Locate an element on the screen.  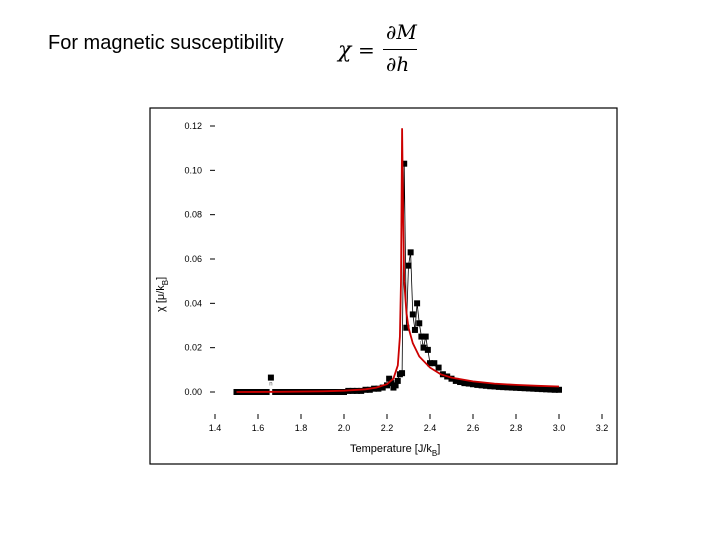
y-tick-label: 0.02 is located at coordinates (193, 348).